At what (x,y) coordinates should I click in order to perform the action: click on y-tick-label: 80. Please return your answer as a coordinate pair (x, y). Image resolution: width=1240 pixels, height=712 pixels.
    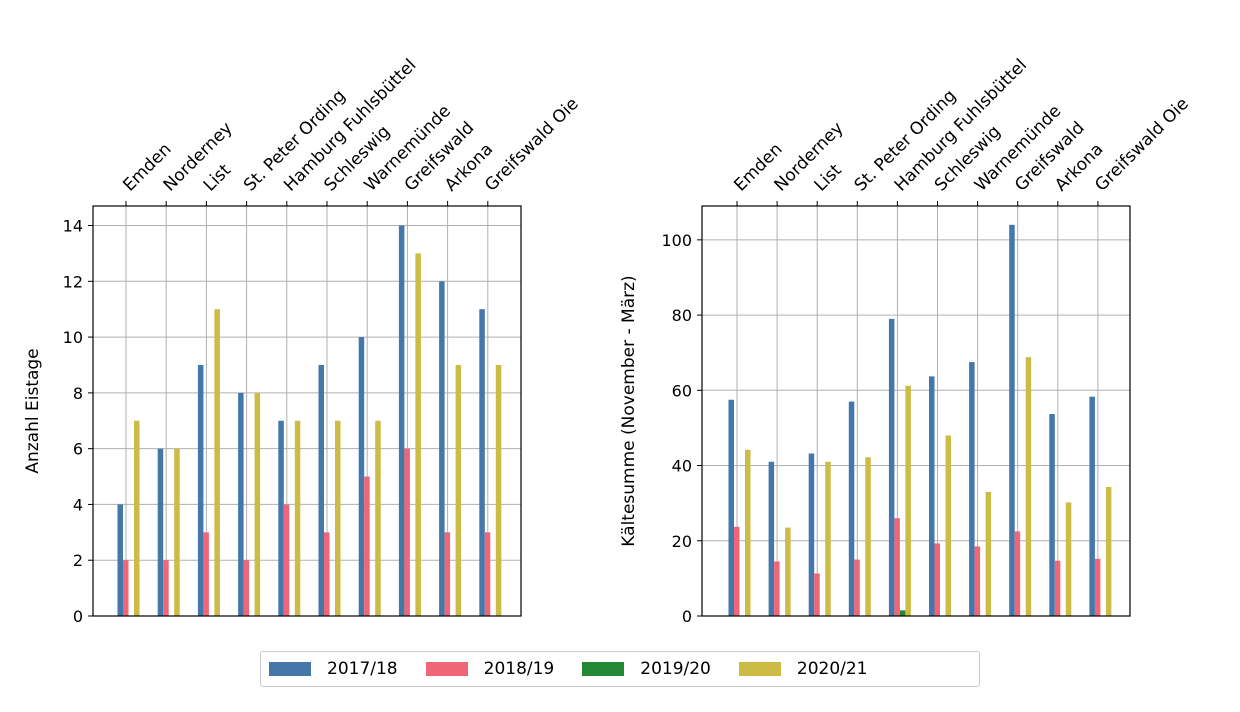
    Looking at the image, I should click on (682, 315).